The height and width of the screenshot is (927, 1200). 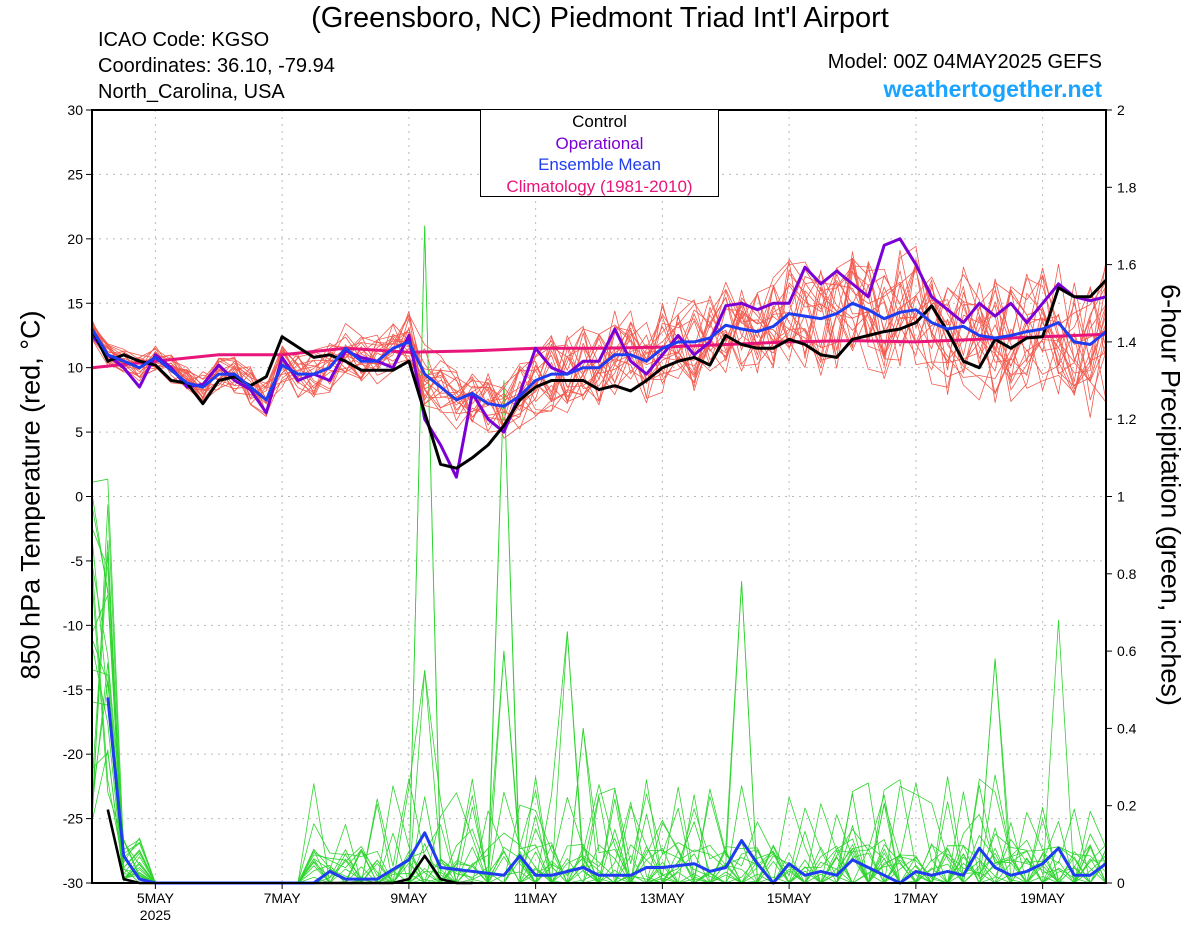 What do you see at coordinates (73, 625) in the screenshot?
I see `left-tick-label: -10` at bounding box center [73, 625].